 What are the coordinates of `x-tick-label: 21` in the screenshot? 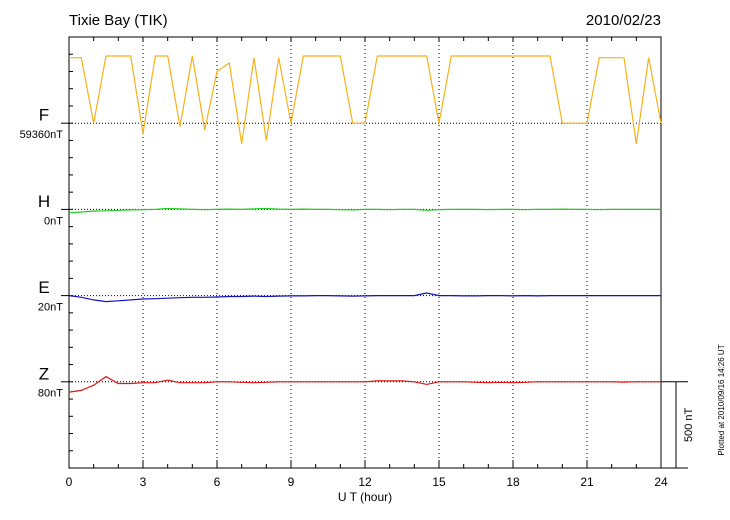 It's located at (587, 482).